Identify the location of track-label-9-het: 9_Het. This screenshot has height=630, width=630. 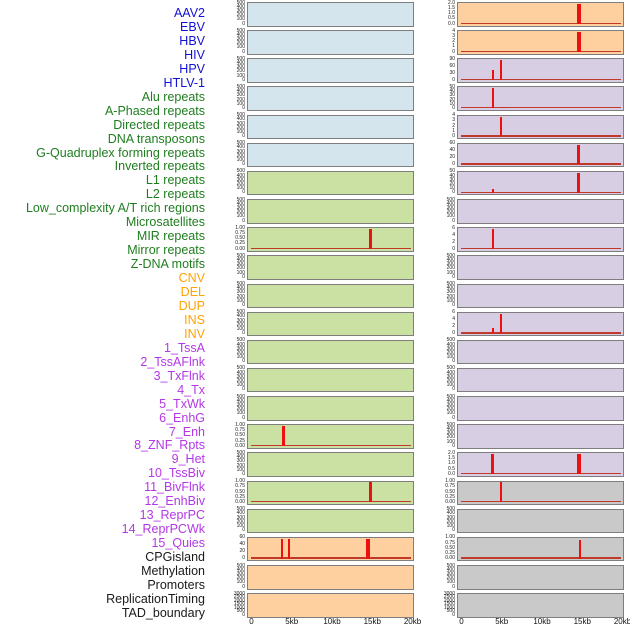
(188, 459).